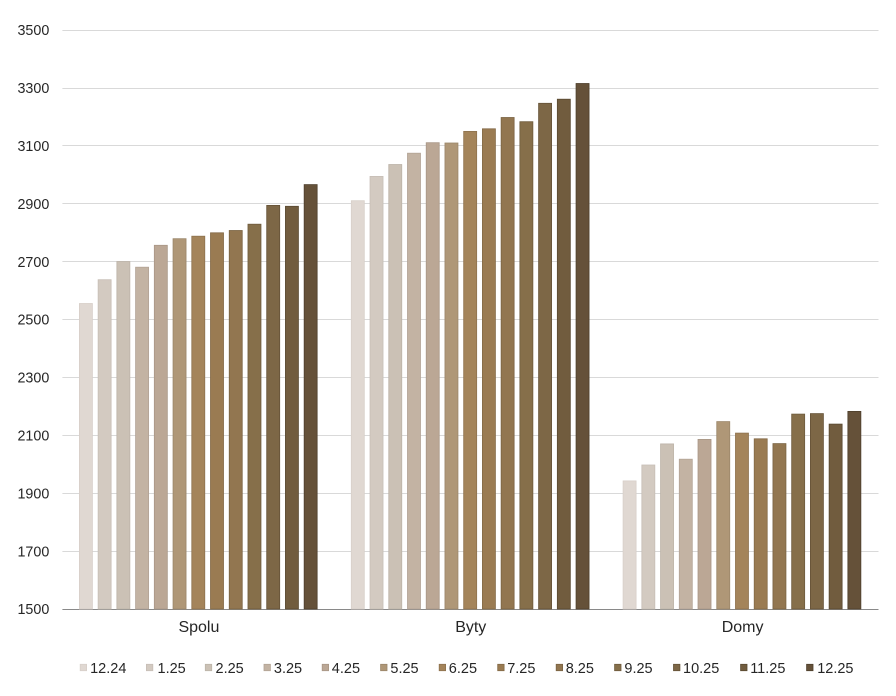 This screenshot has width=896, height=696. Describe the element at coordinates (767, 669) in the screenshot. I see `svg-text: 11.25` at that location.